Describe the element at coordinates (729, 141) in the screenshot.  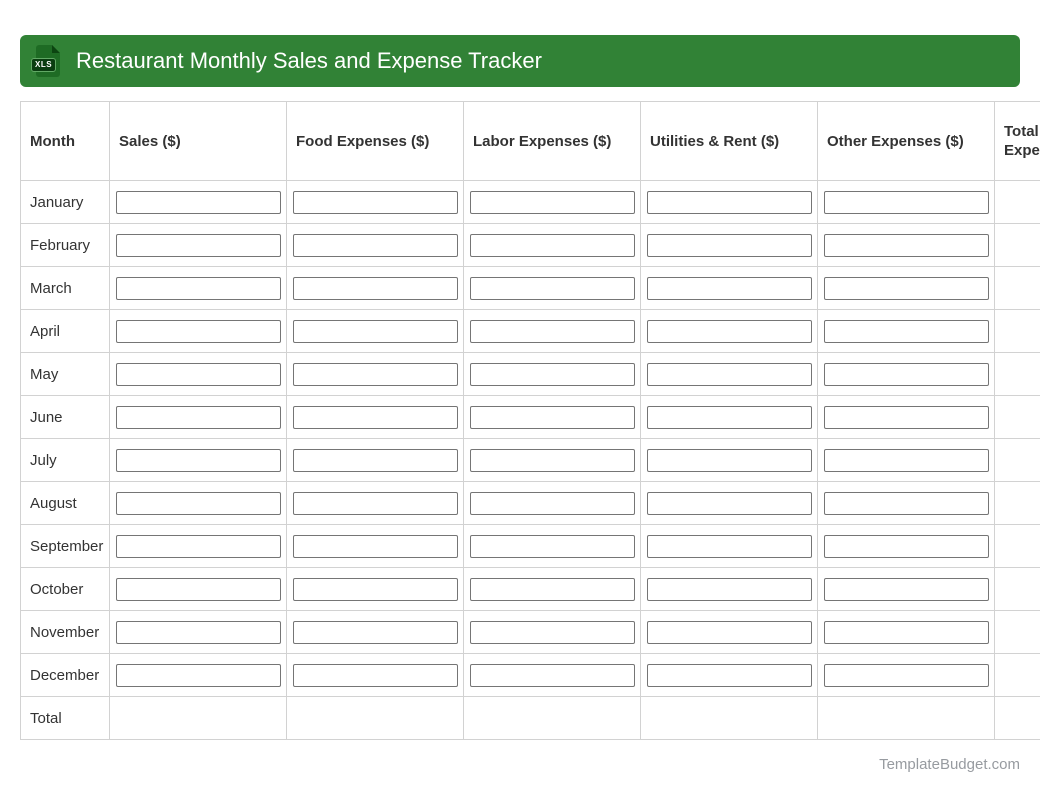
I see `column-header-utilities-rent: Utilities & Rent ($)` at that location.